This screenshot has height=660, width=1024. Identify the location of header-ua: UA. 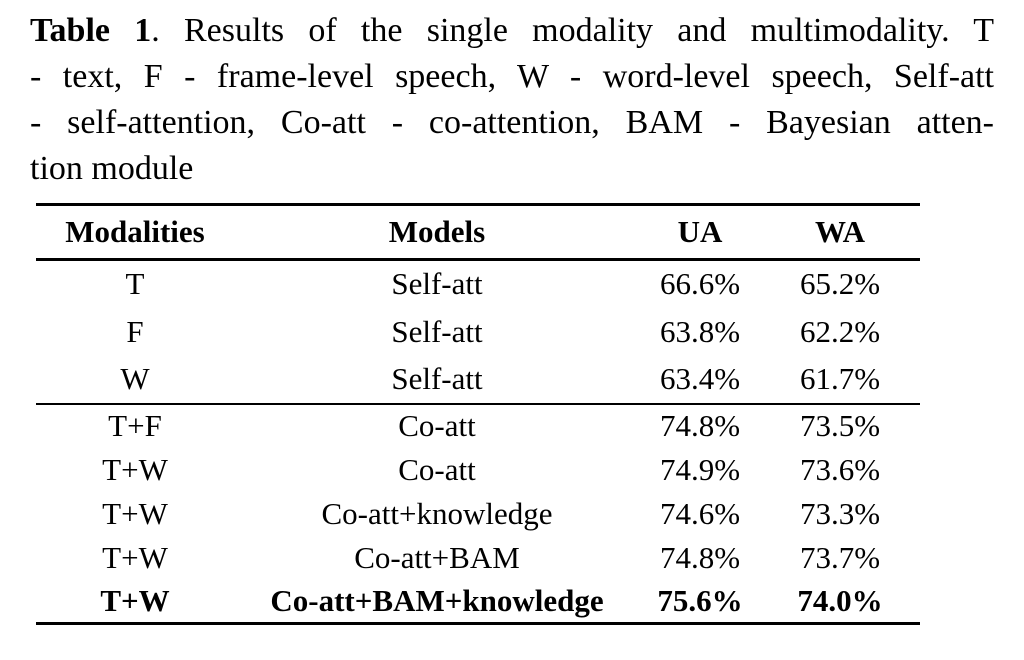
(700, 231).